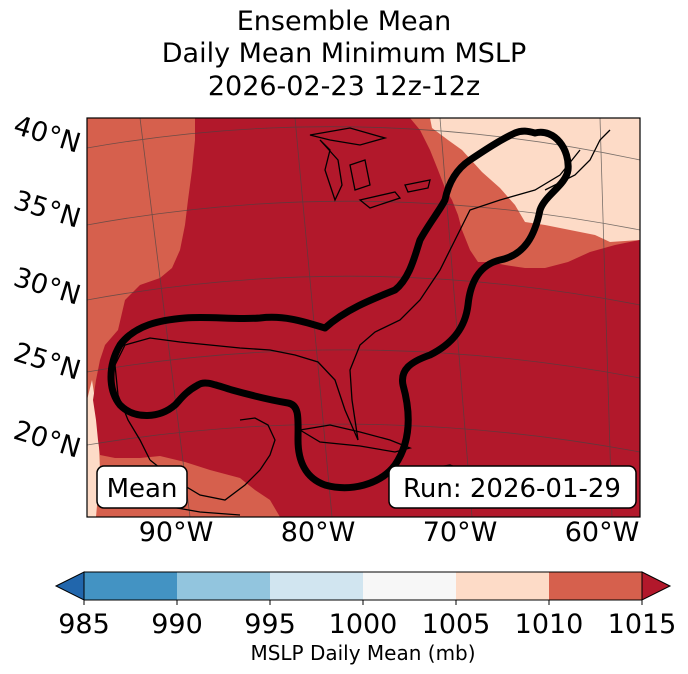  I want to click on parallel-20n, so click(363, 438).